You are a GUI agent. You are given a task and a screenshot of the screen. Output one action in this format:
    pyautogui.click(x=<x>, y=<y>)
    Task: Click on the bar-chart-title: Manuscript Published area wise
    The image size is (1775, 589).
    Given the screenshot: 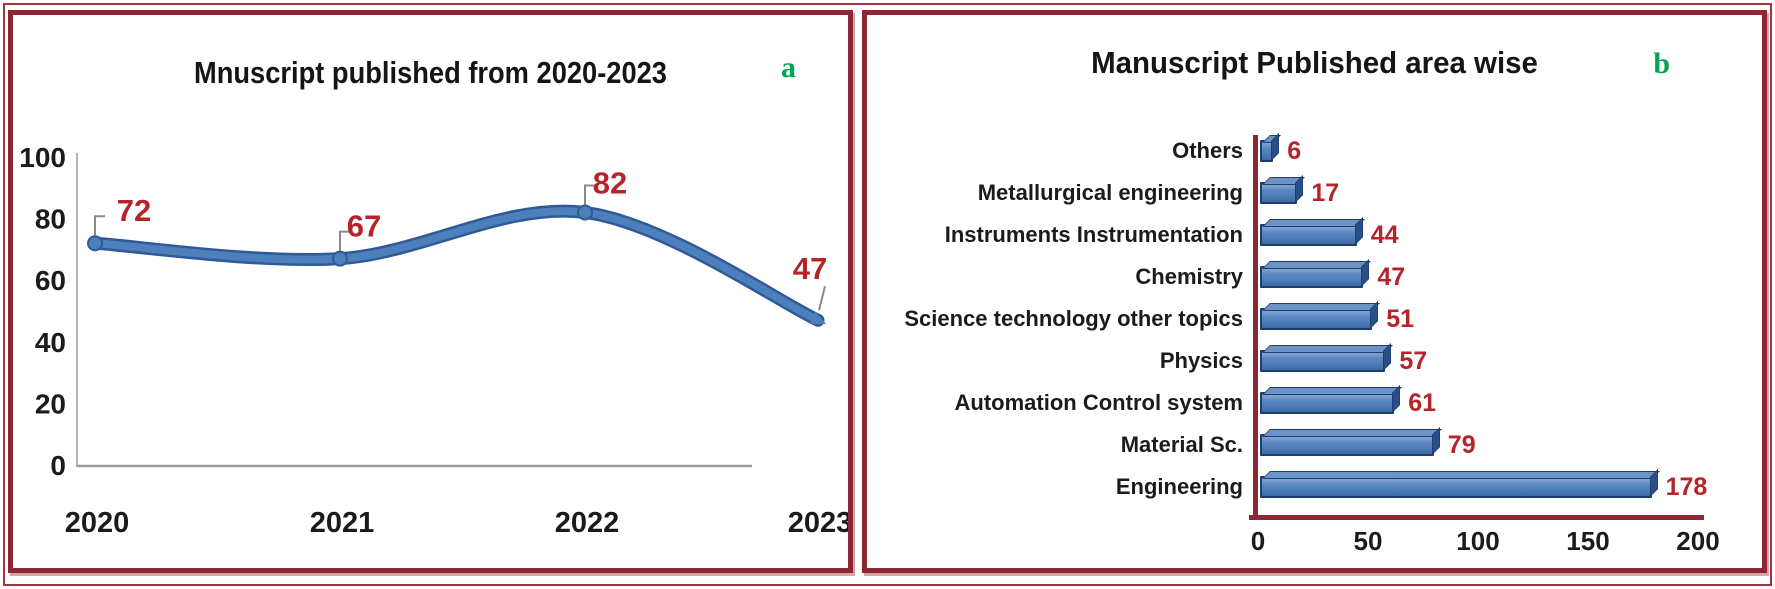 What is the action you would take?
    pyautogui.click(x=1314, y=62)
    